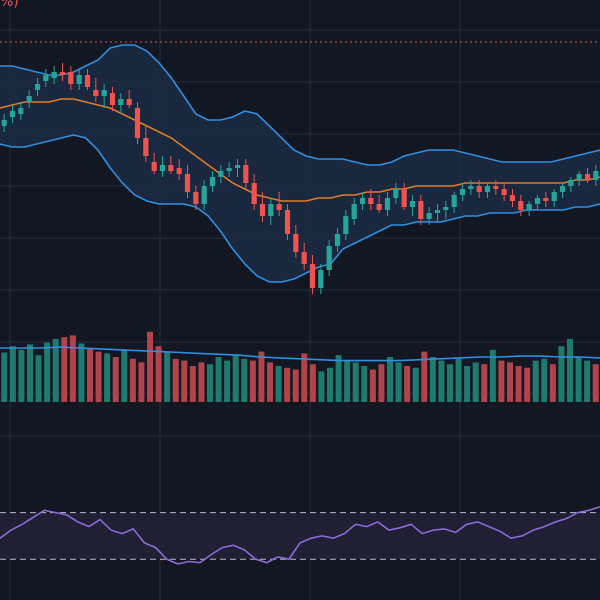 Image resolution: width=600 pixels, height=600 pixels. I want to click on corner-label: %), so click(9, 5).